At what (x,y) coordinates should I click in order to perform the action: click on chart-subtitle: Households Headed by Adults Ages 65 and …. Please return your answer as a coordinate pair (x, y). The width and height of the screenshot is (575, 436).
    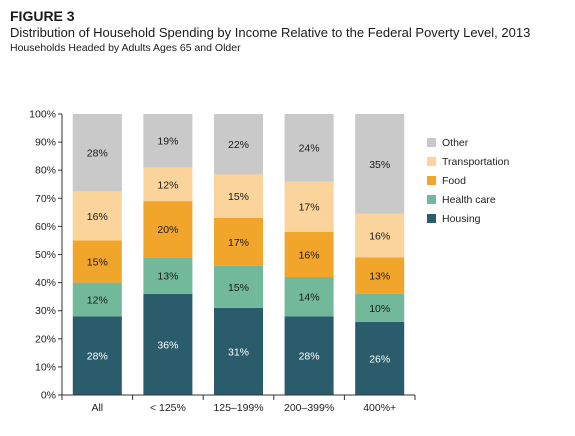
    Looking at the image, I should click on (125, 48).